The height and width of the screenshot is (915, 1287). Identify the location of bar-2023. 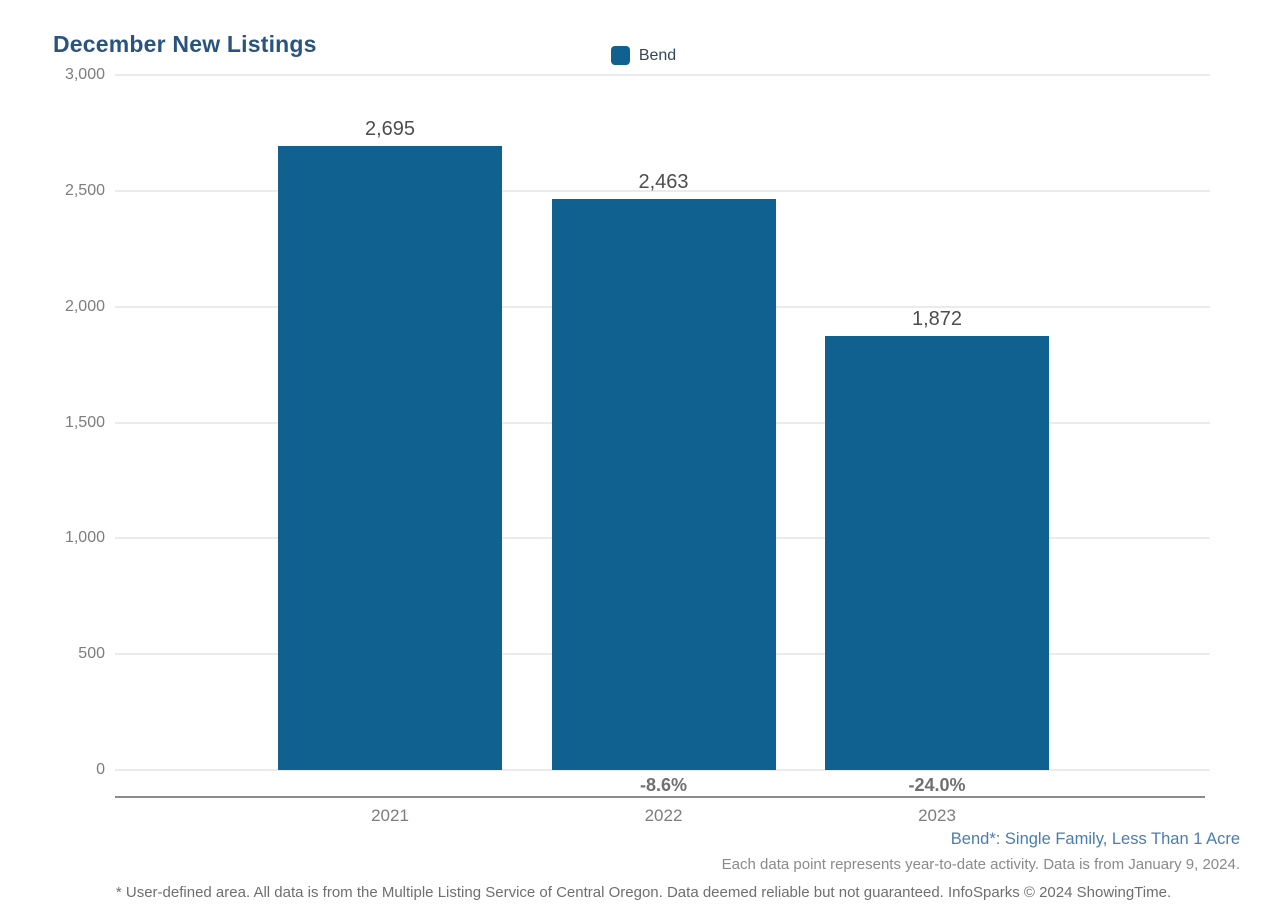
(937, 553).